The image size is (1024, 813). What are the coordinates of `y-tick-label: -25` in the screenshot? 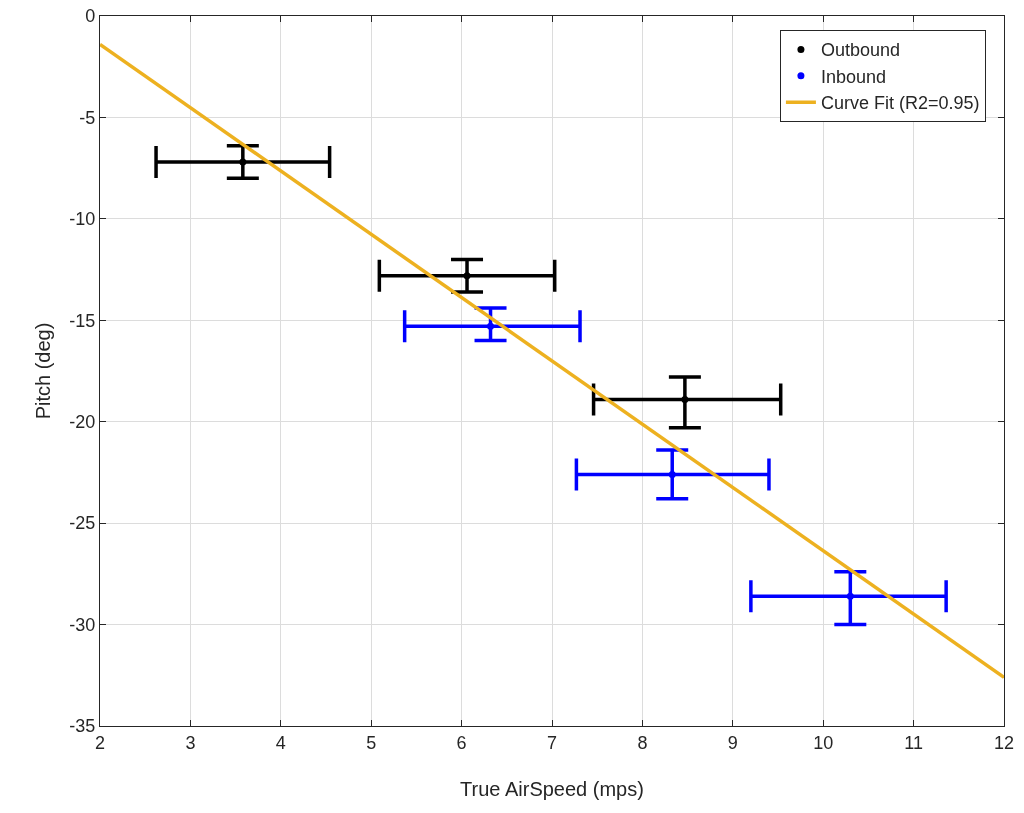 It's located at (82, 523).